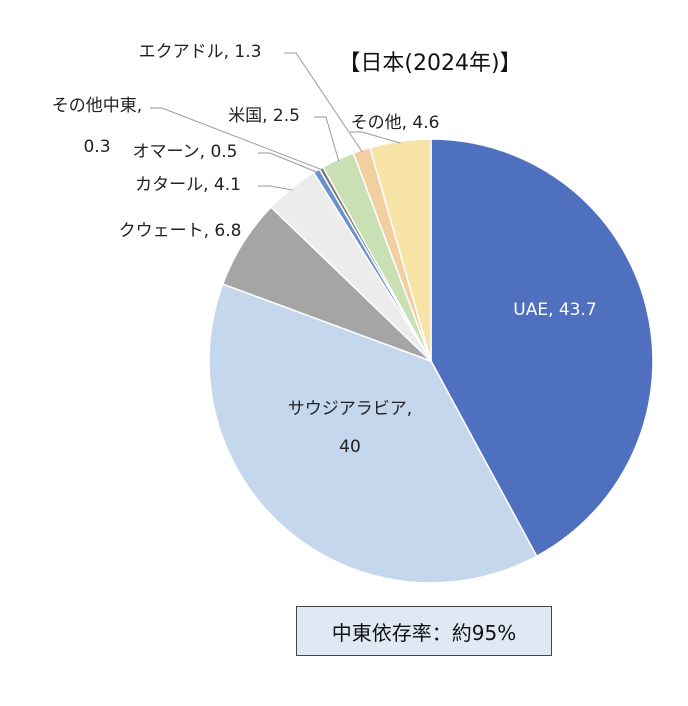 This screenshot has height=706, width=688. I want to click on slice-label-9: その他, 4.6, so click(395, 123).